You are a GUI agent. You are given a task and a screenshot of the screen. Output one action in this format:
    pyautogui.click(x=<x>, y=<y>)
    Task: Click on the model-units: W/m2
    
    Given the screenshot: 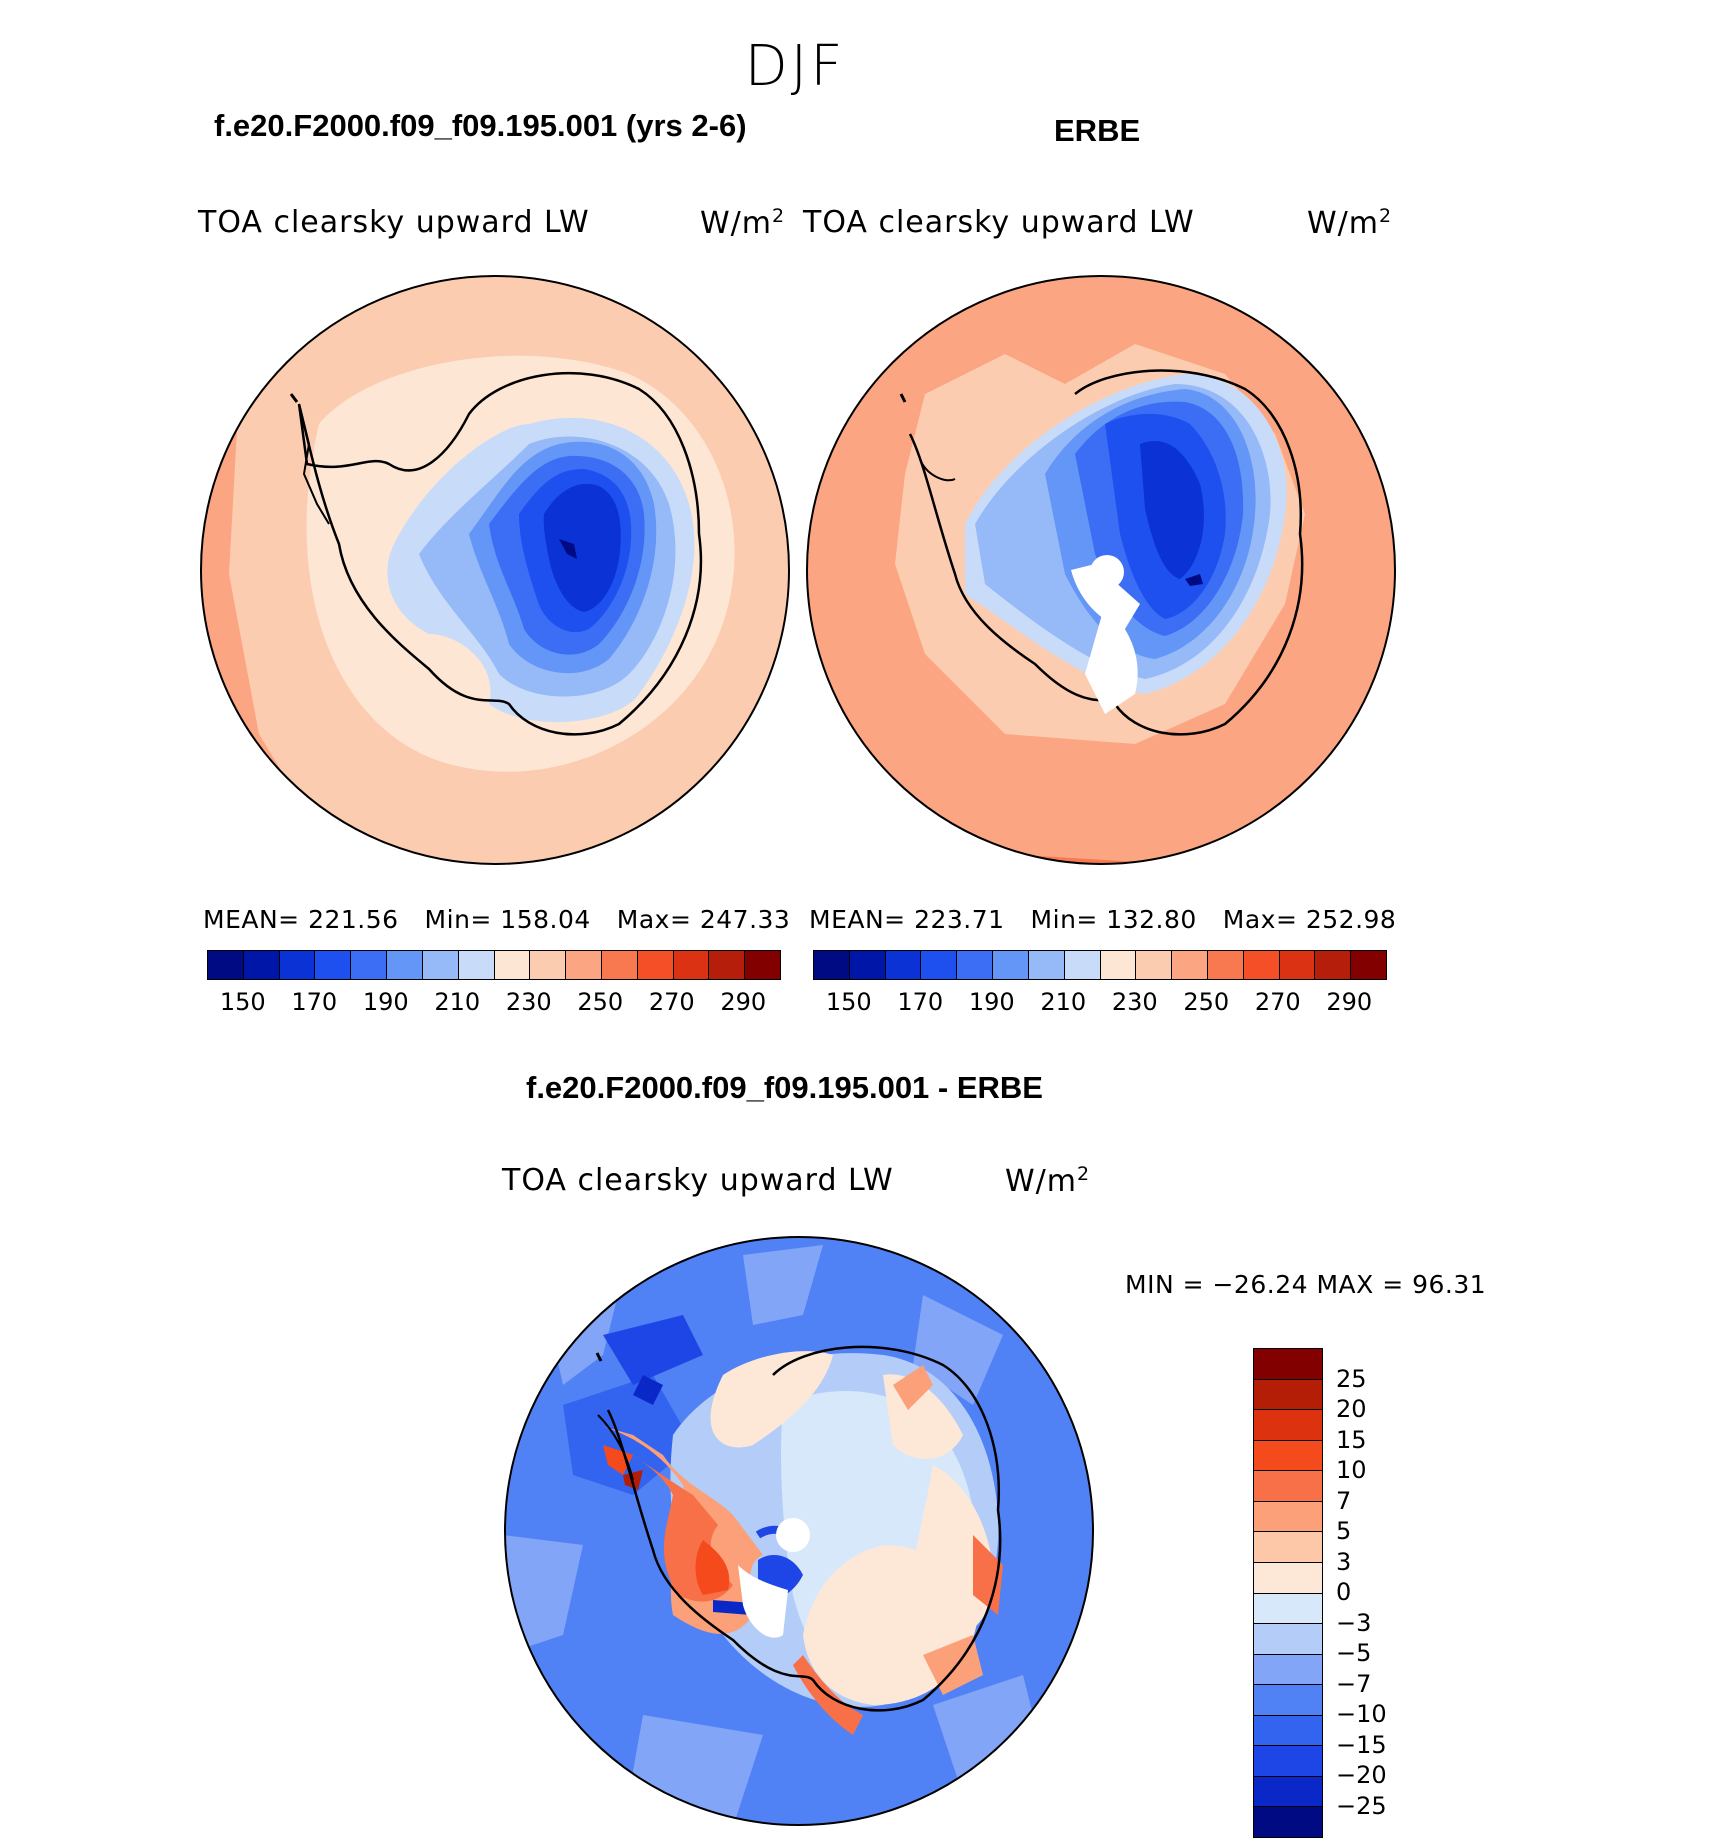 What is the action you would take?
    pyautogui.click(x=743, y=223)
    